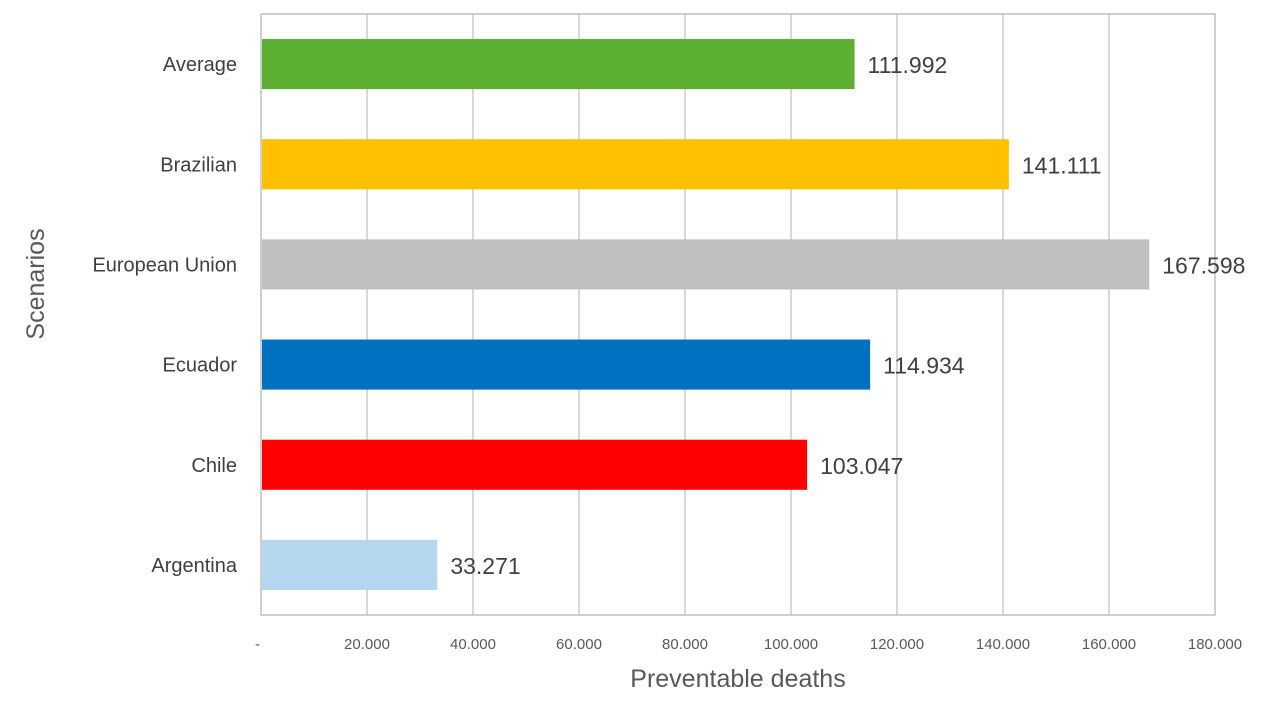  Describe the element at coordinates (214, 466) in the screenshot. I see `category-label: Chile` at that location.